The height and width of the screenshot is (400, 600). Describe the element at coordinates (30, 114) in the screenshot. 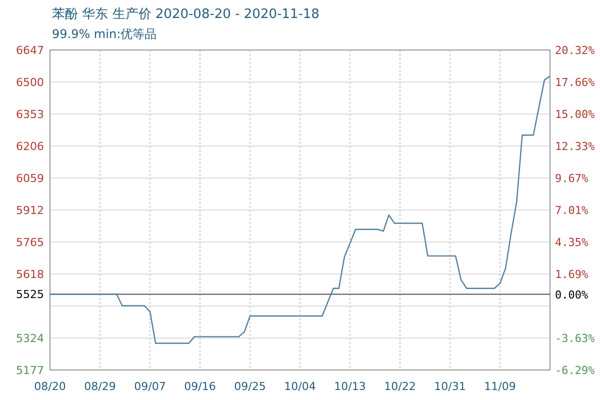

I see `y-tick-label: 6353` at that location.